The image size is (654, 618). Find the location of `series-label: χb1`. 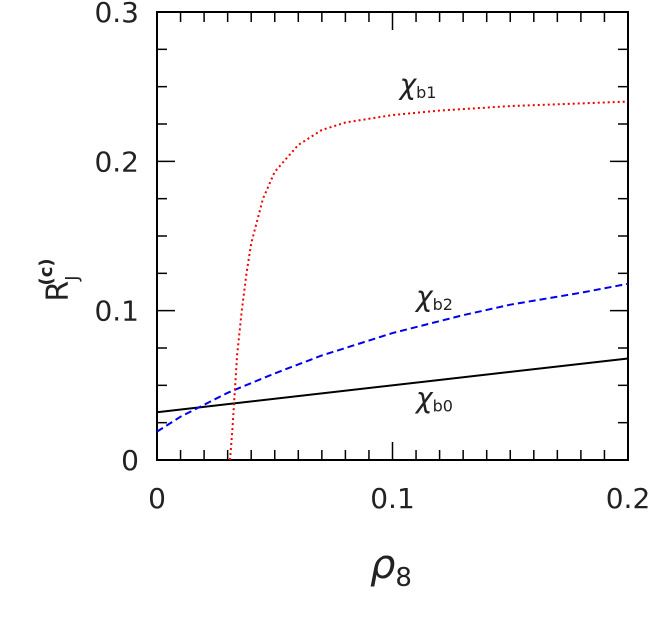

series-label: χb1 is located at coordinates (417, 85).